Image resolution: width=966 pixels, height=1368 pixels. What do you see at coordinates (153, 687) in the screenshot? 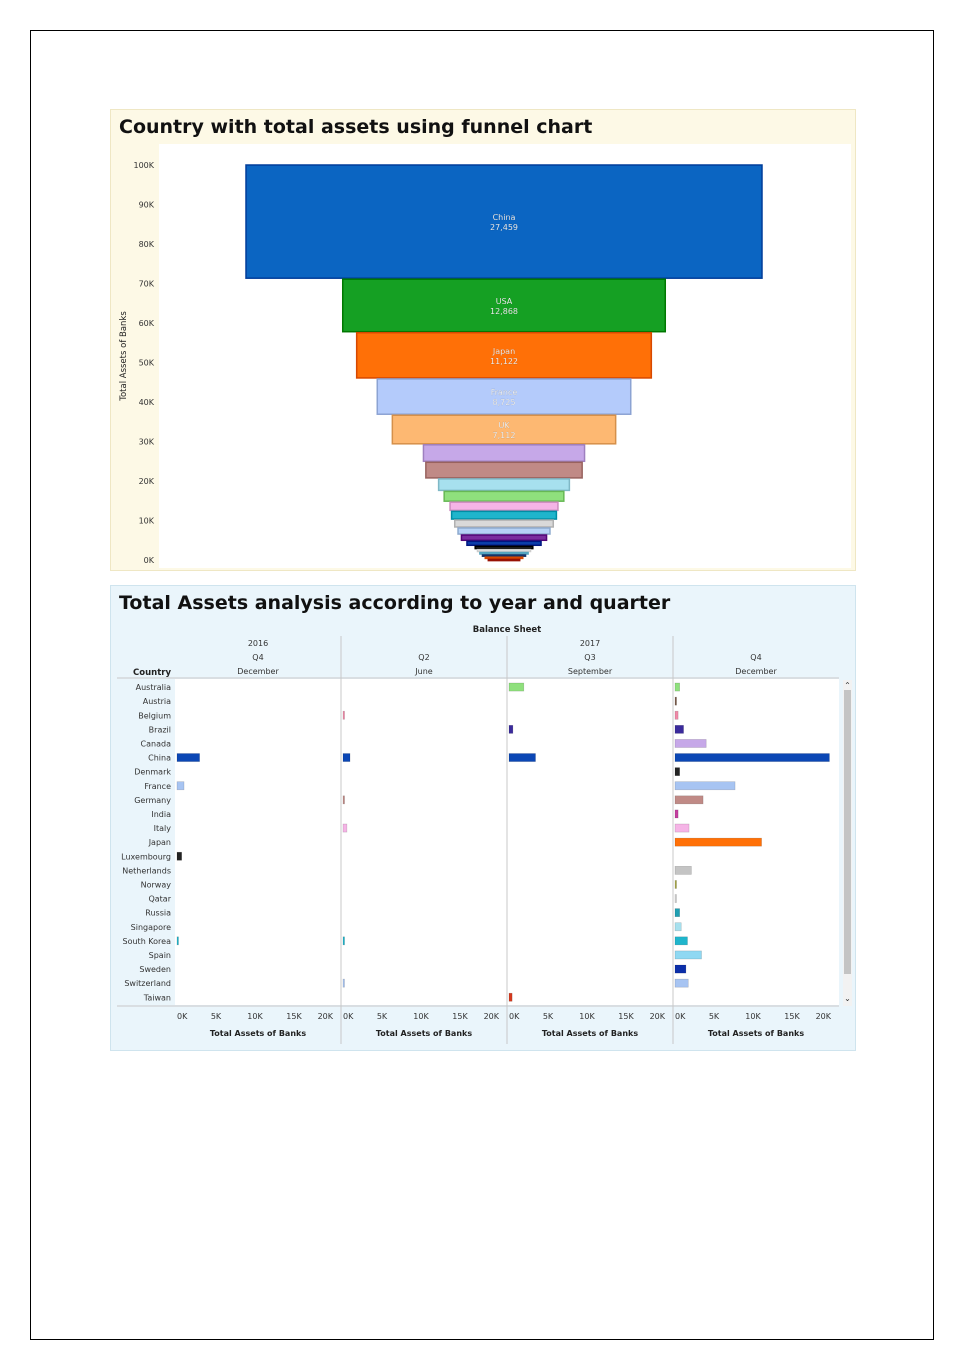
I see `country-label: Australia` at bounding box center [153, 687].